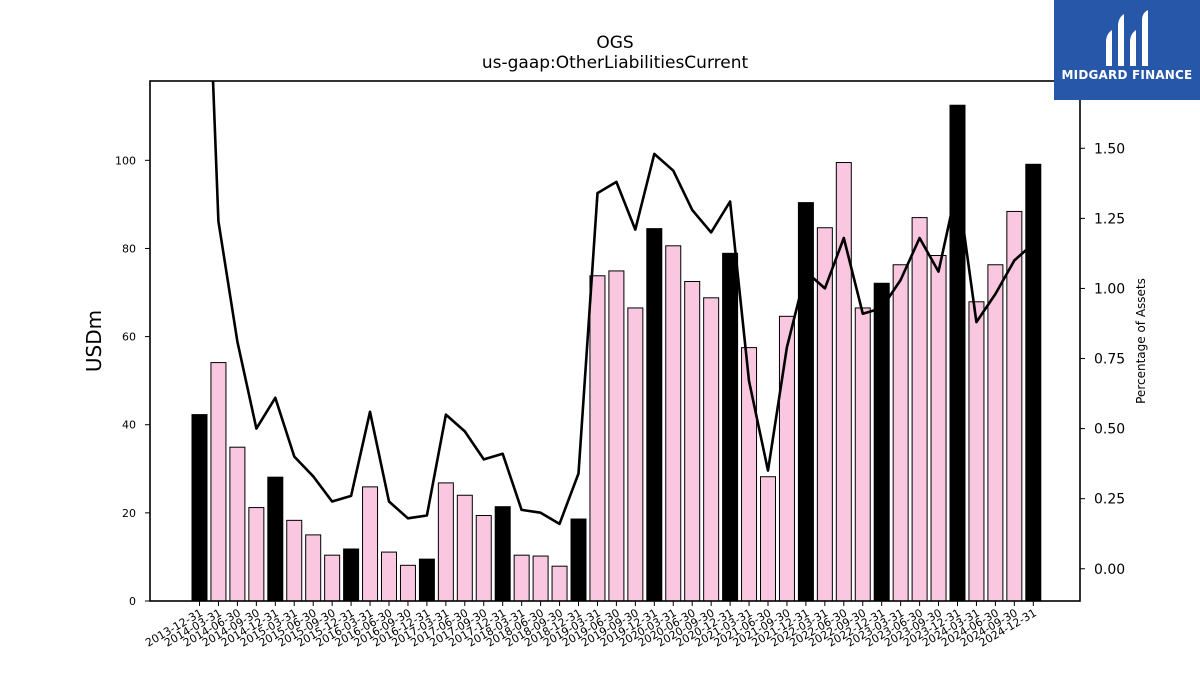 This screenshot has height=675, width=1200. Describe the element at coordinates (1109, 430) in the screenshot. I see `y2-tick-label: 0.50` at that location.